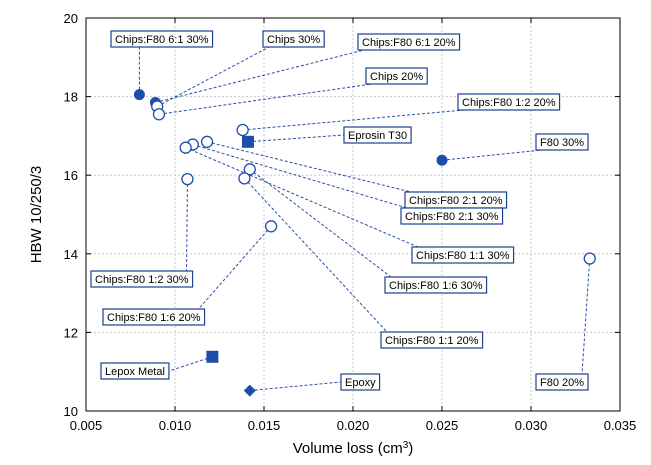  I want to click on callout-label: Chips:F80 6:1 30%, so click(162, 39).